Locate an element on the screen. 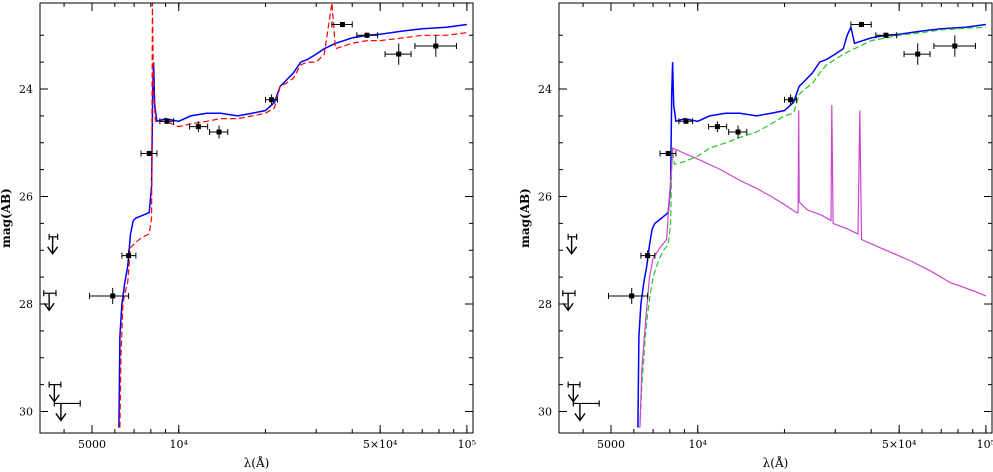 Image resolution: width=993 pixels, height=472 pixels. chart-1-y-tick-label-0: 24 is located at coordinates (545, 89).